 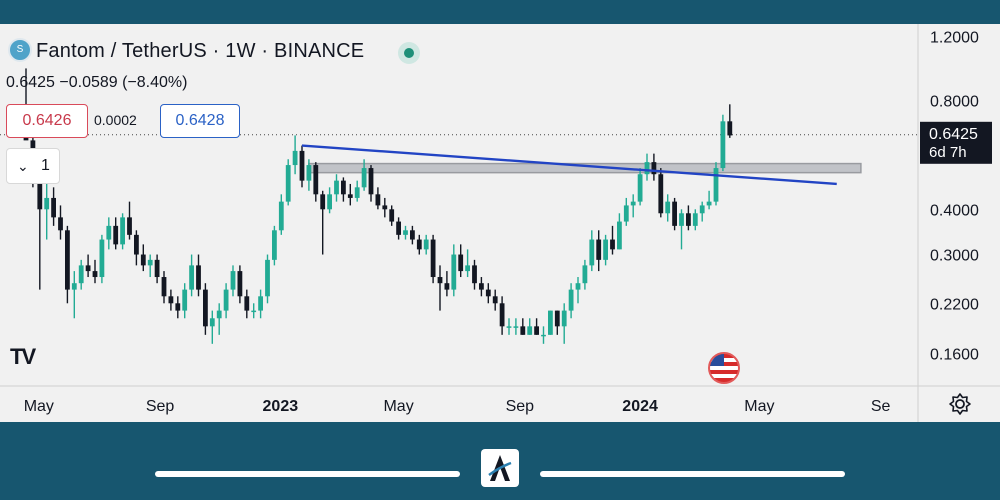 I want to click on sell-price-button: 0.6426, so click(x=47, y=121).